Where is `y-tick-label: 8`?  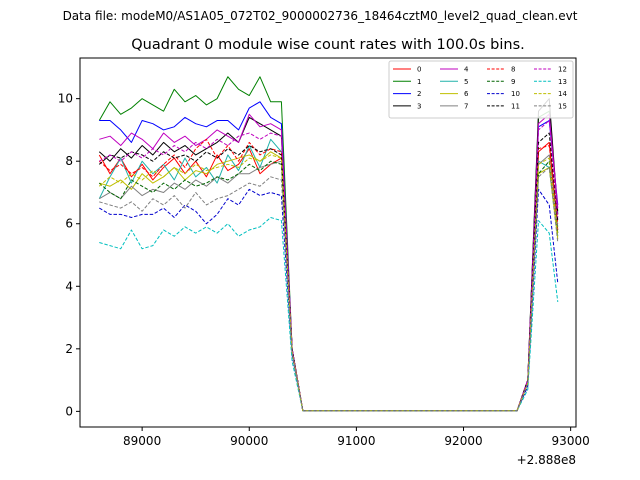
y-tick-label: 8 is located at coordinates (69, 161).